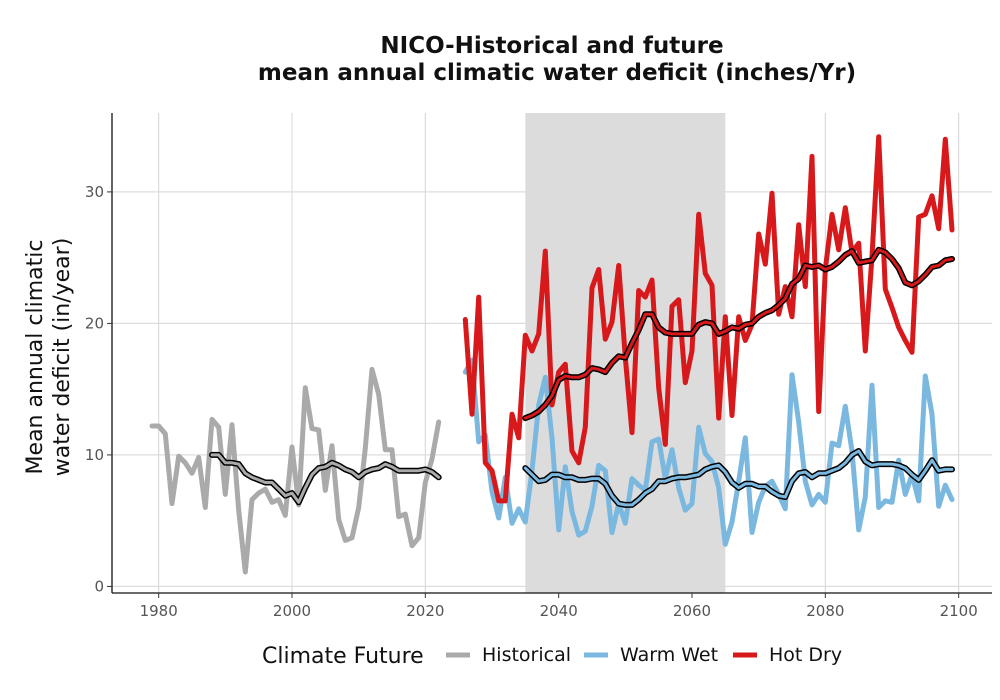 The height and width of the screenshot is (700, 1000). What do you see at coordinates (738, 334) in the screenshot?
I see `hot-dry-smooth-line` at bounding box center [738, 334].